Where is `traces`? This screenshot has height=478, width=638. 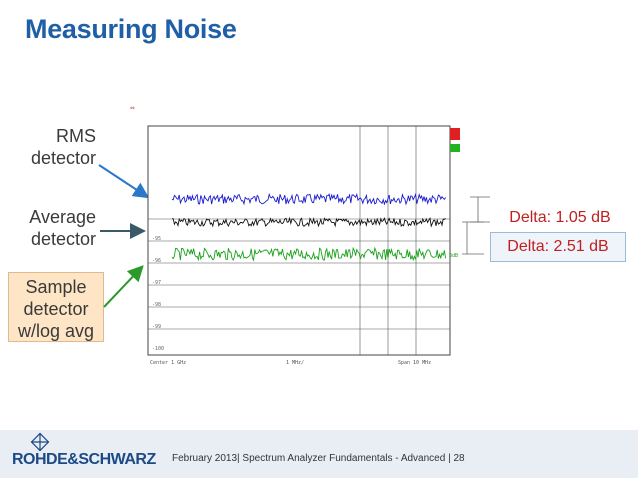
traces is located at coordinates (309, 227).